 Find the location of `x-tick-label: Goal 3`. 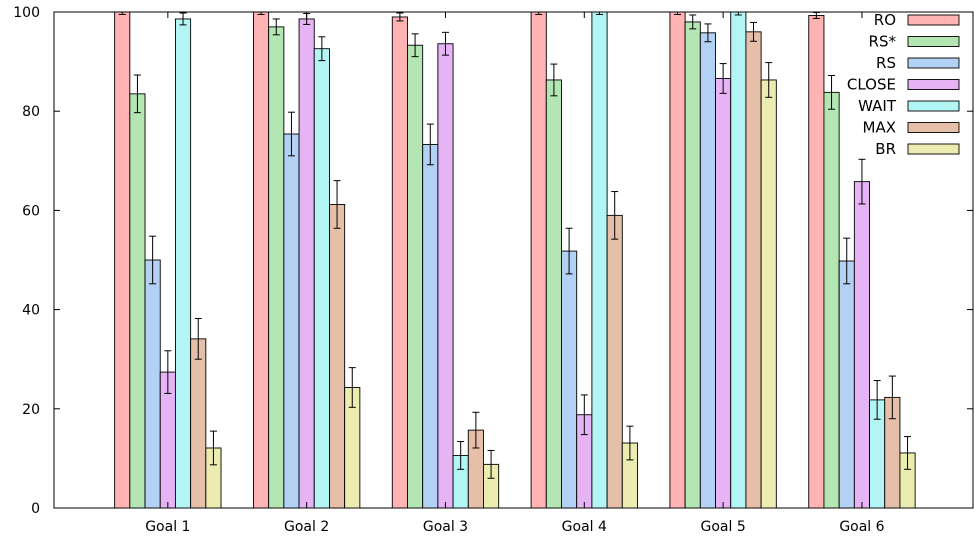

x-tick-label: Goal 3 is located at coordinates (445, 527).